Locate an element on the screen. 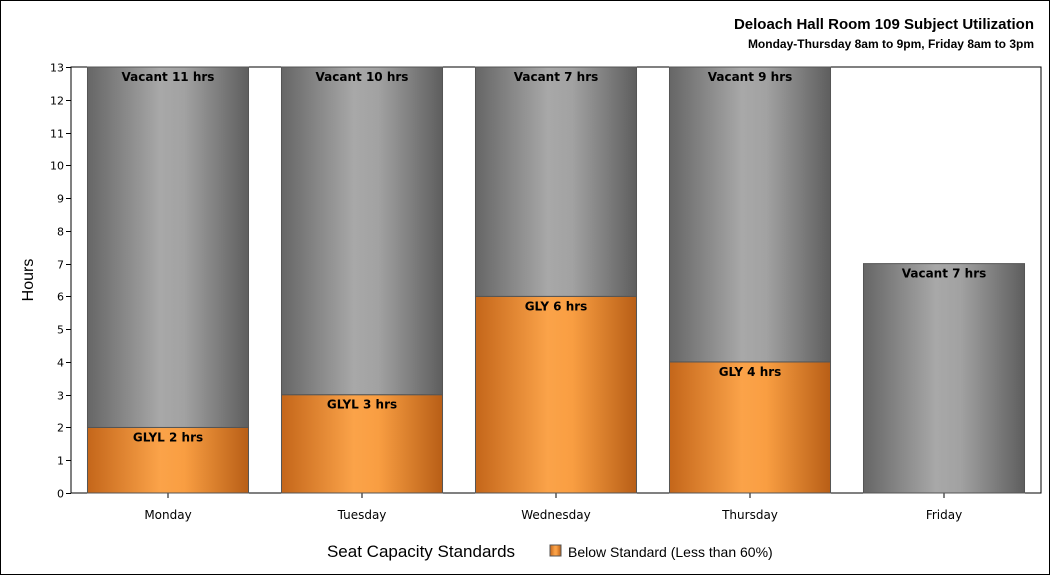  y-tick-label: 11 is located at coordinates (57, 134).